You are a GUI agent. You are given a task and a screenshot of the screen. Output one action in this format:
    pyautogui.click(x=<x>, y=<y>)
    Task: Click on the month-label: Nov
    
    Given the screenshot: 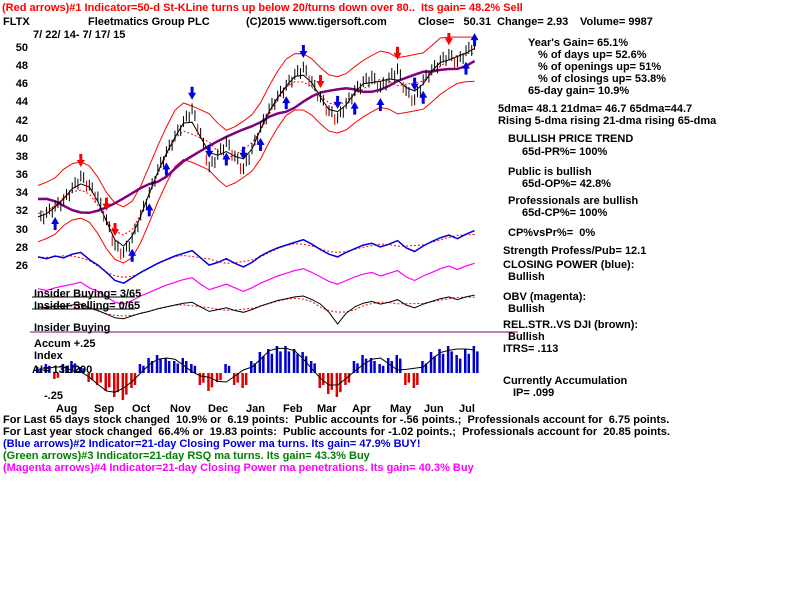 What is the action you would take?
    pyautogui.click(x=180, y=409)
    